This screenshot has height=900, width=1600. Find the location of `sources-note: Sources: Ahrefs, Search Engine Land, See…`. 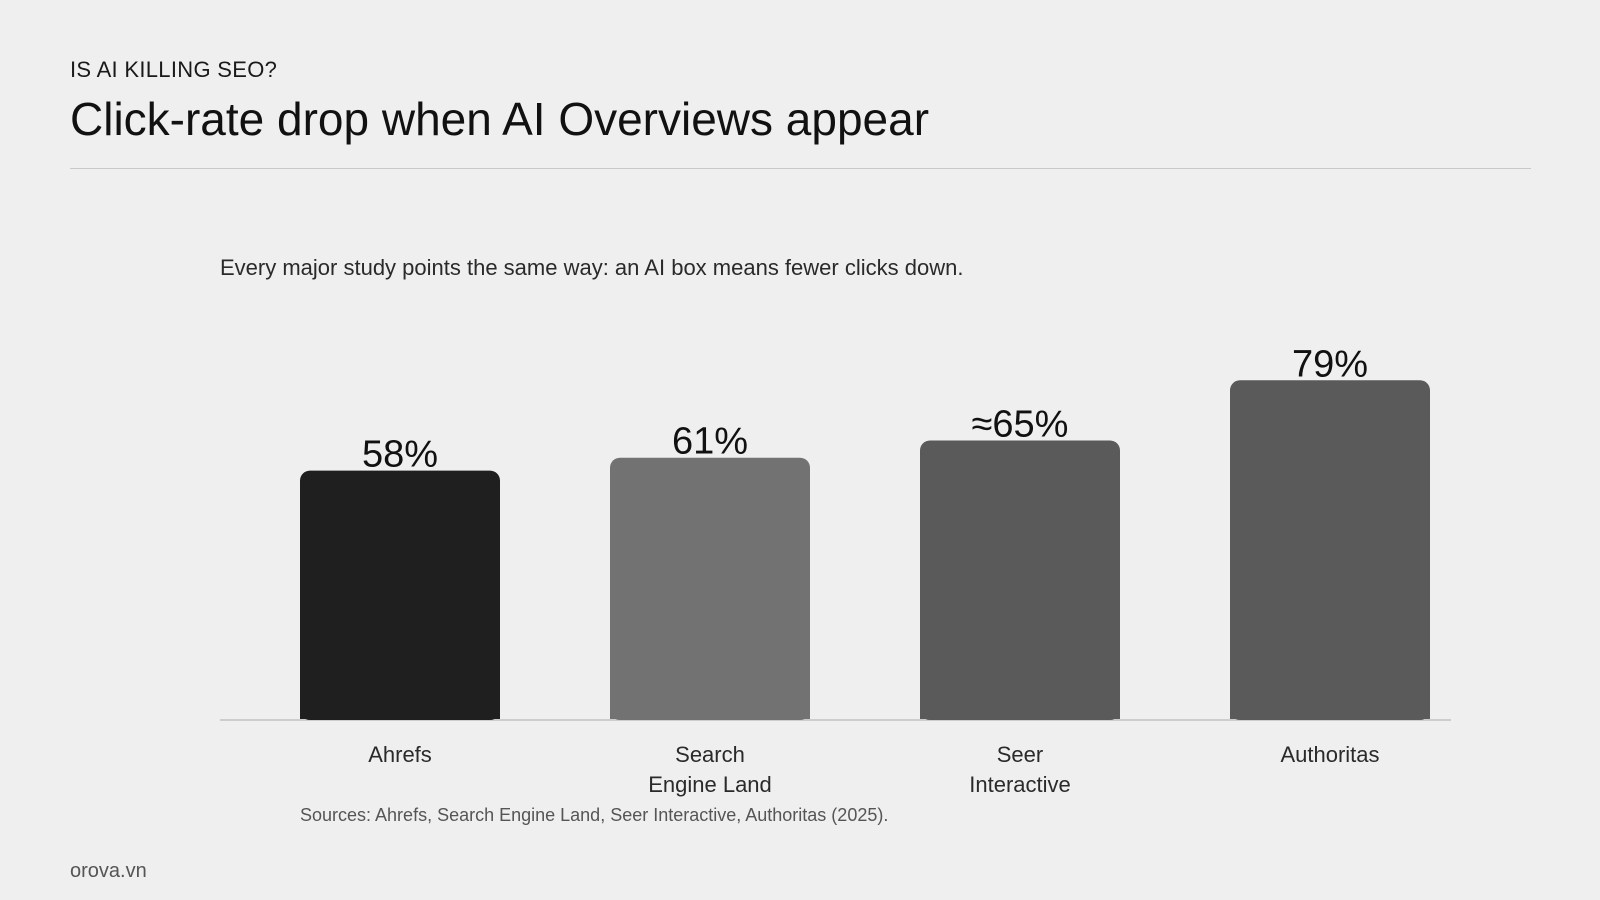

sources-note: Sources: Ahrefs, Search Engine Land, See… is located at coordinates (594, 815).